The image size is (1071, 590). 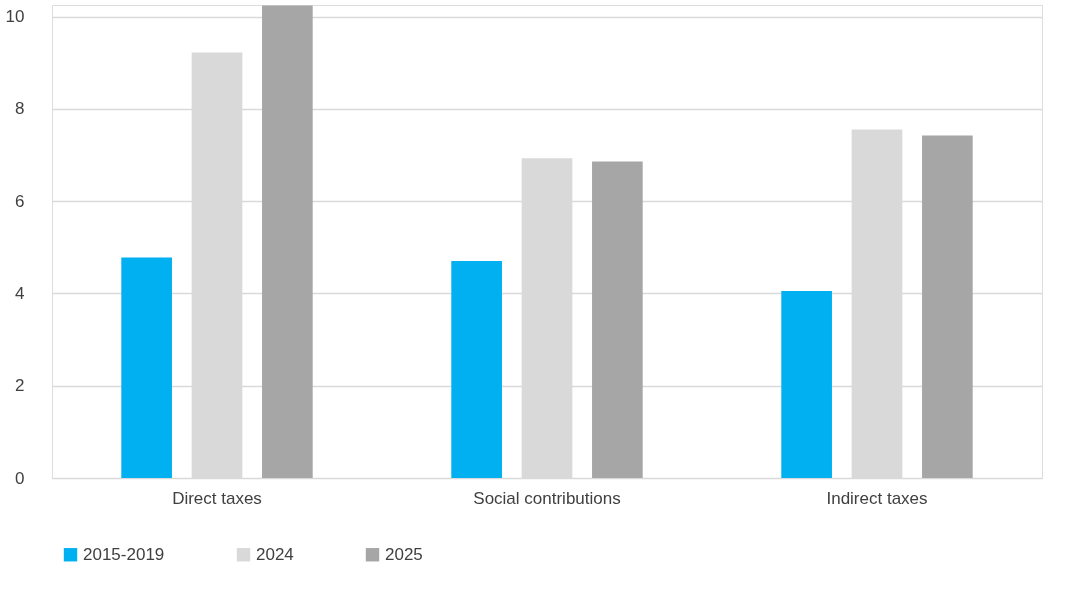 What do you see at coordinates (217, 498) in the screenshot?
I see `x-tick-label: Direct taxes` at bounding box center [217, 498].